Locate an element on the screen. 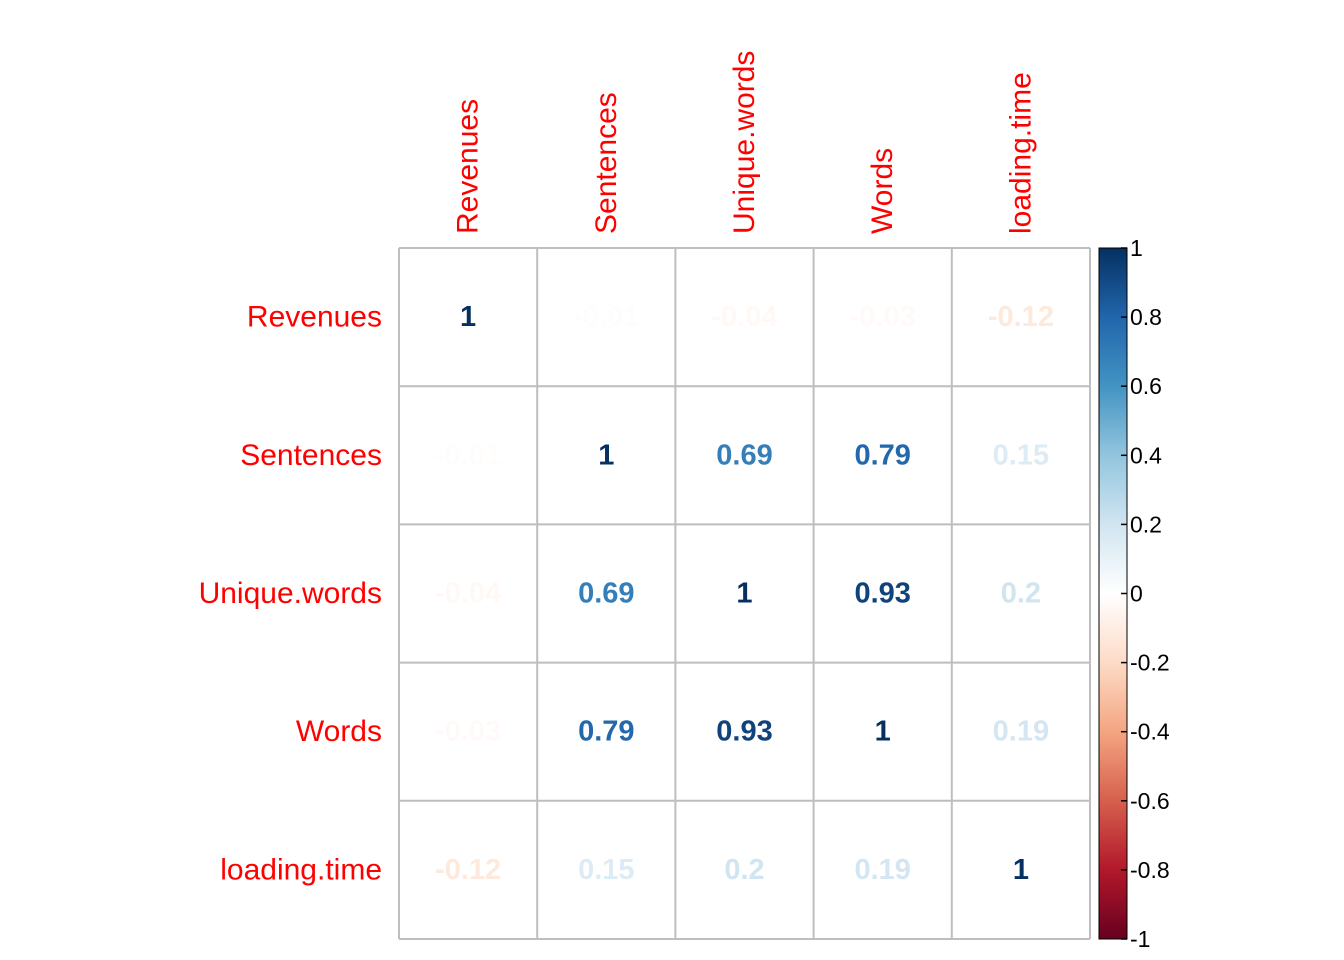 The image size is (1344, 960). row-label-unique-words: Unique.words is located at coordinates (290, 593).